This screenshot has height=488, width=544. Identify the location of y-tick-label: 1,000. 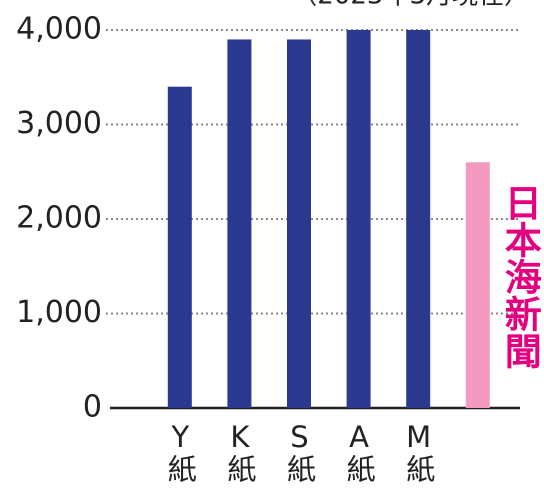
(59, 312).